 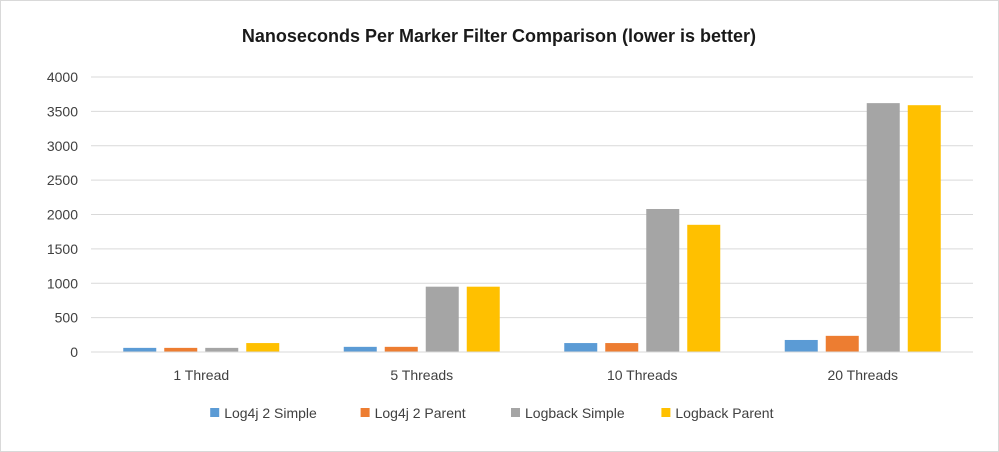 What do you see at coordinates (575, 413) in the screenshot?
I see `legend-label: Logback Simple` at bounding box center [575, 413].